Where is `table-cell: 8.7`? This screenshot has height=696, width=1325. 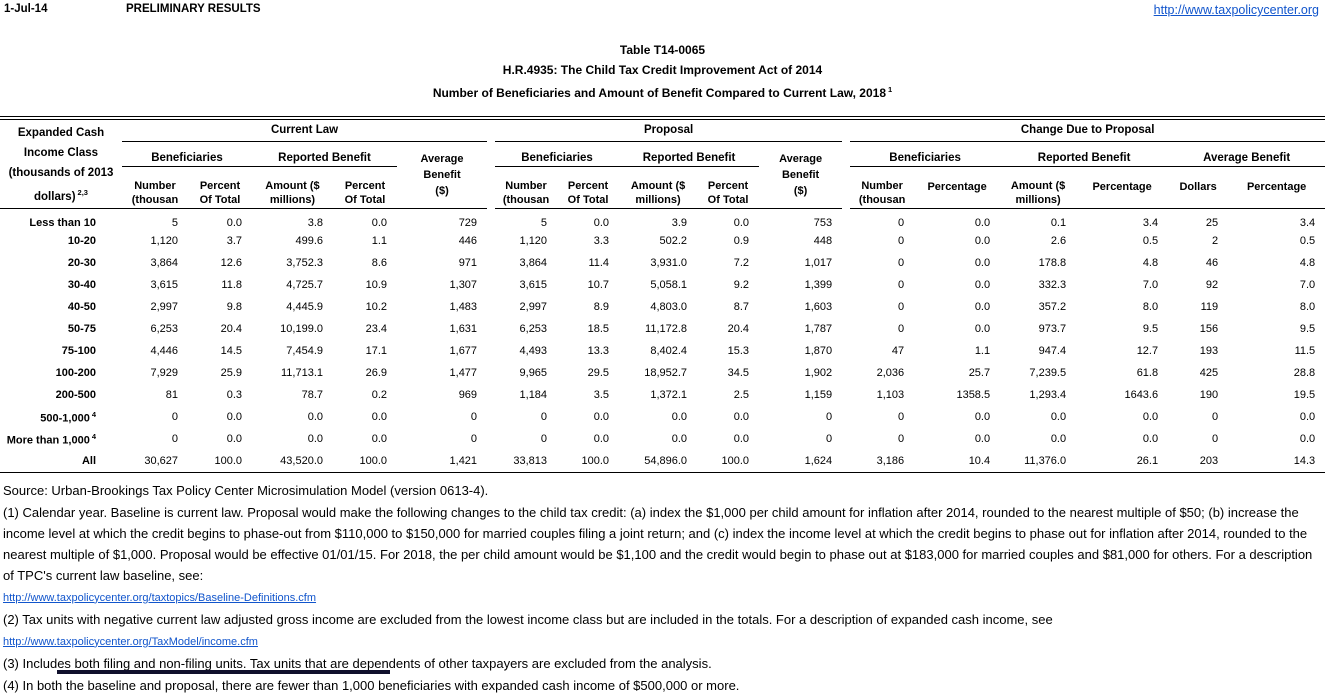 table-cell: 8.7 is located at coordinates (741, 307).